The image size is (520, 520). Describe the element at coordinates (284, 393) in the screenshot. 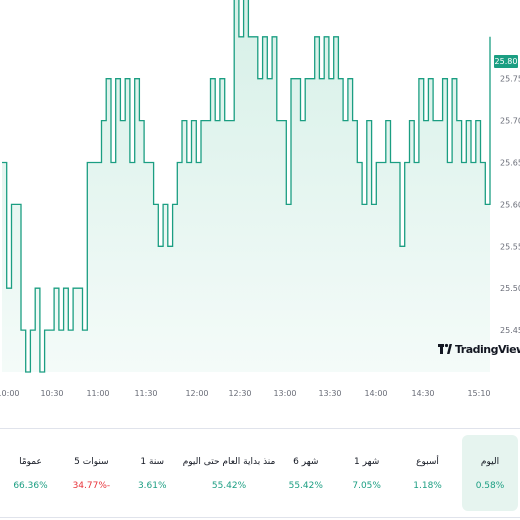

I see `x-axis-tick-label: 13:00` at that location.